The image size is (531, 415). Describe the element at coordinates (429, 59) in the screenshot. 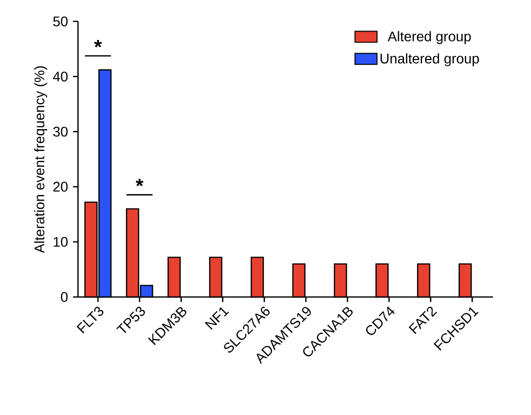

I see `legend-label: Unaltered group` at that location.